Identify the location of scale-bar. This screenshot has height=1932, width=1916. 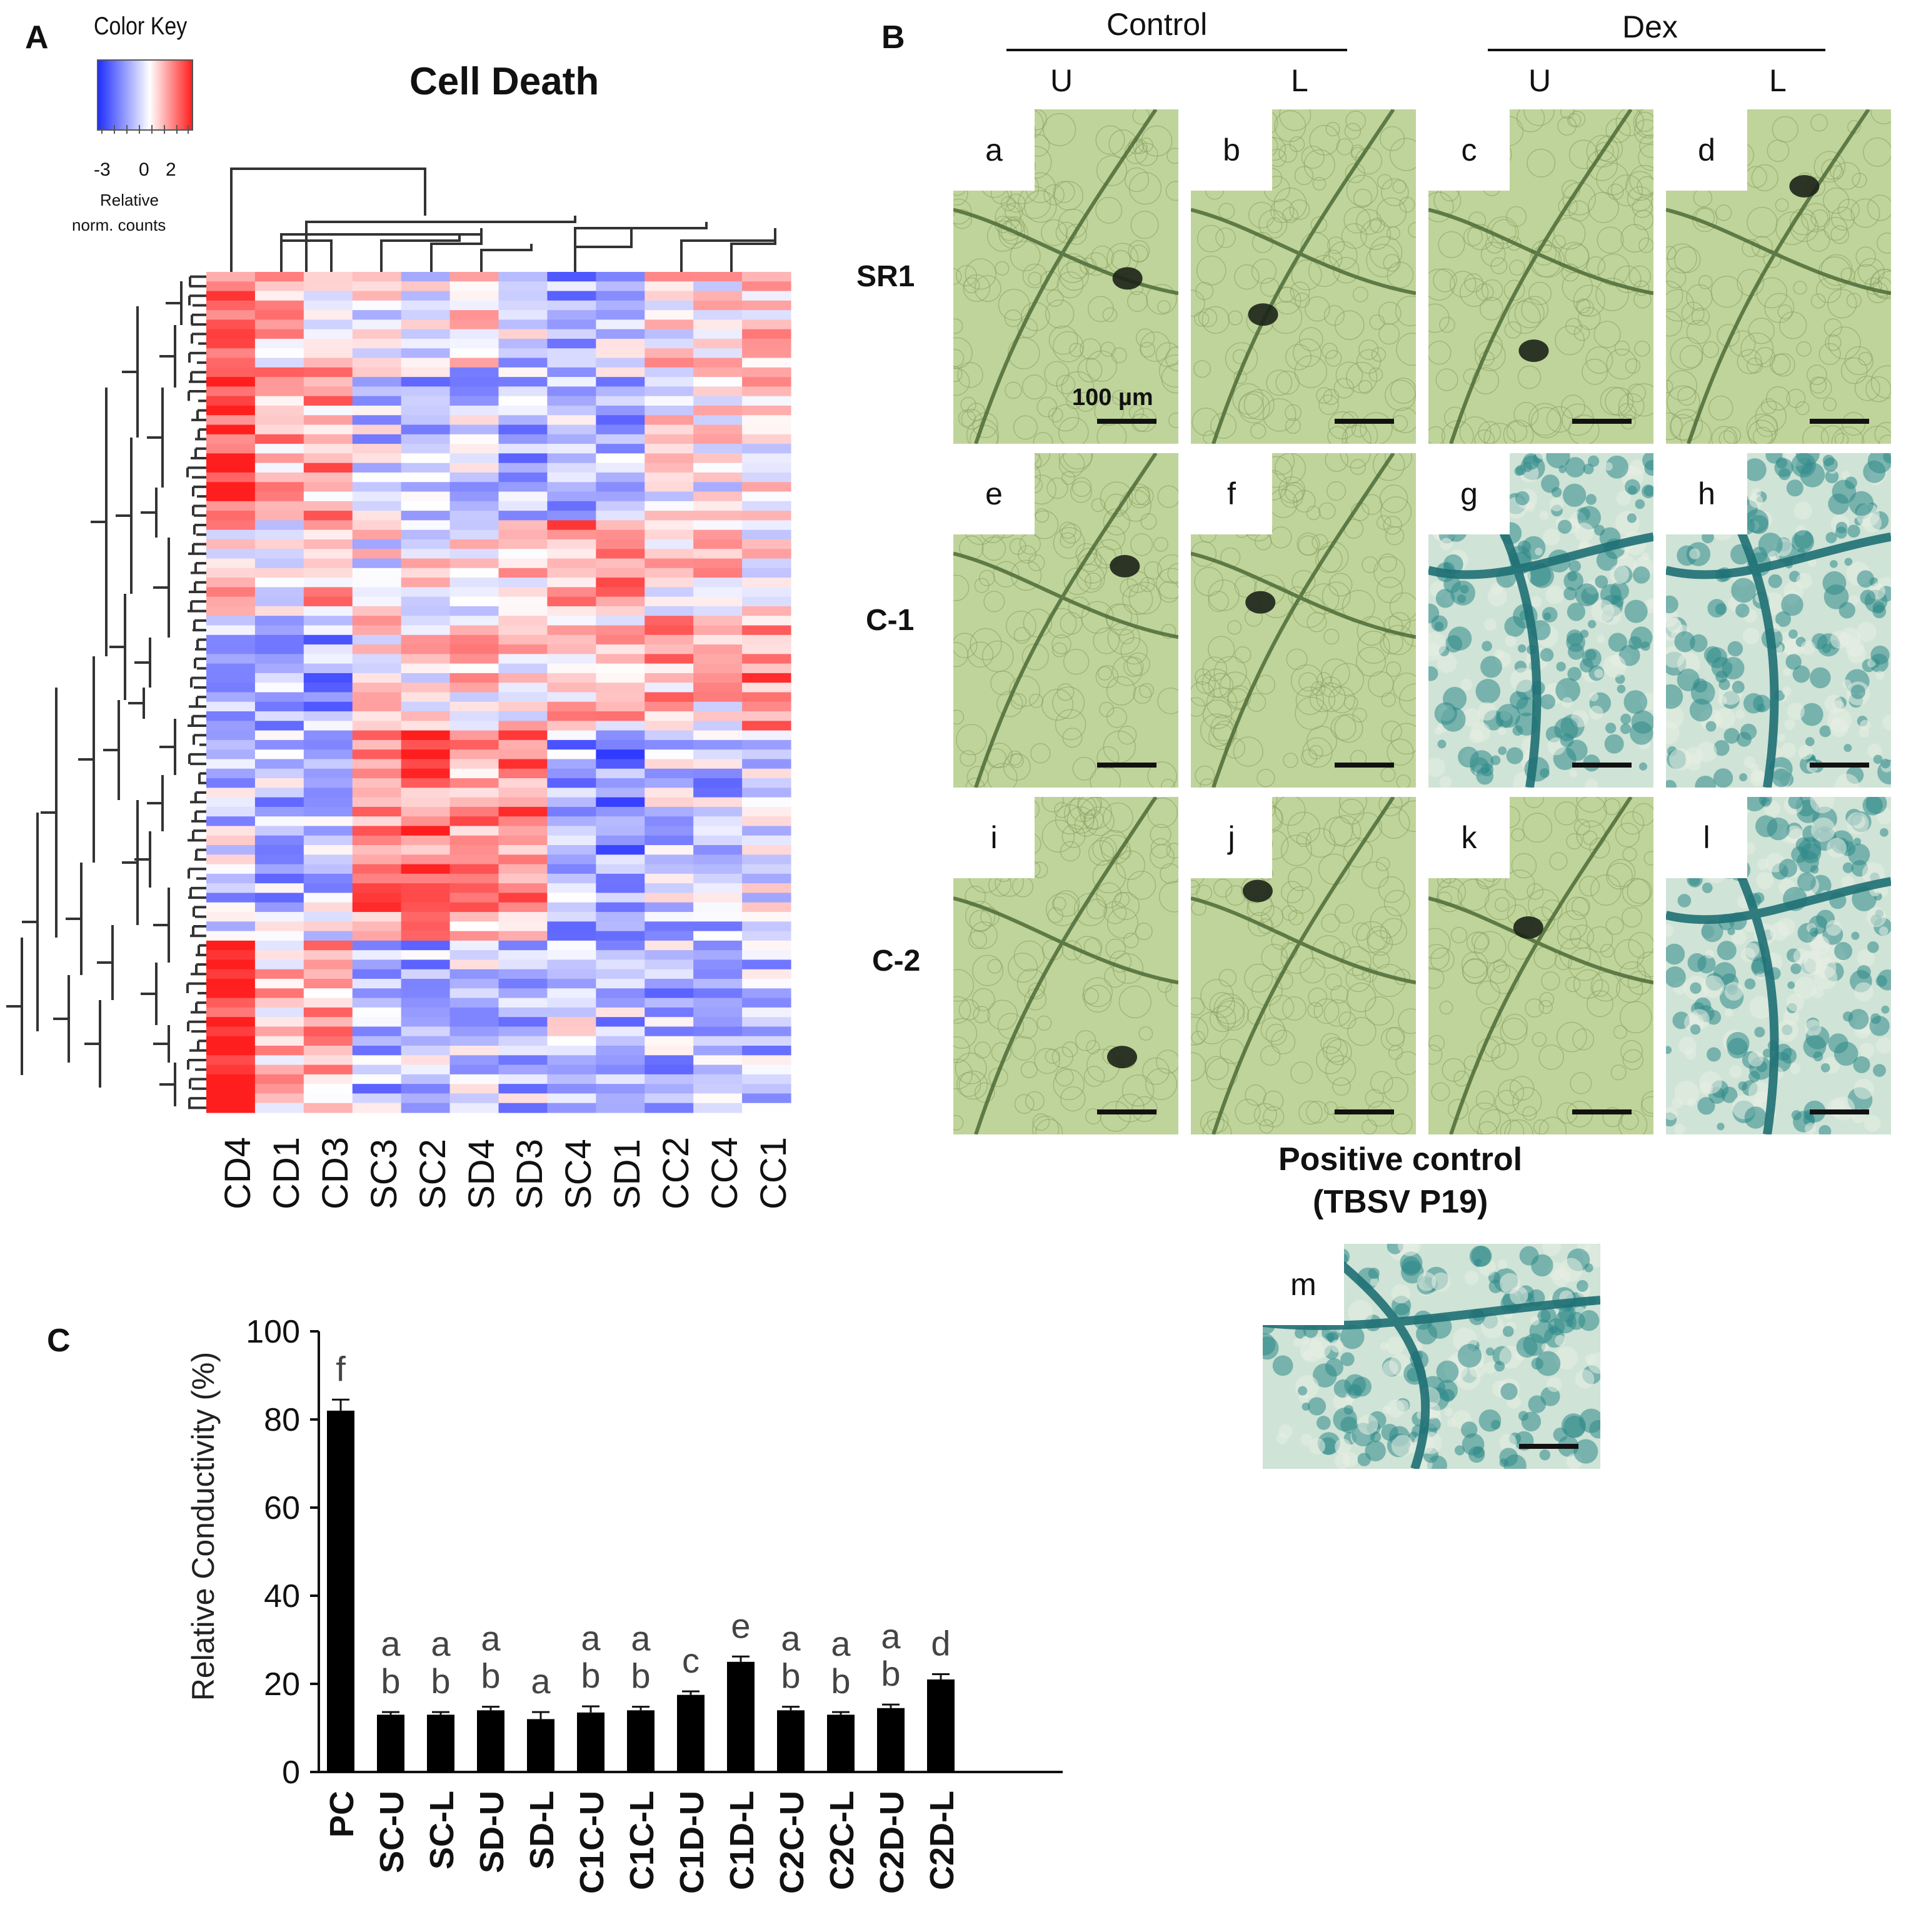
(1839, 765).